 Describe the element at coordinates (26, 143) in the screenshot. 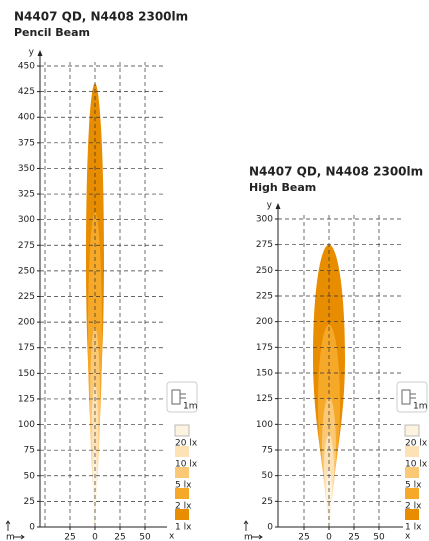

I see `y-tick-label: 375` at that location.